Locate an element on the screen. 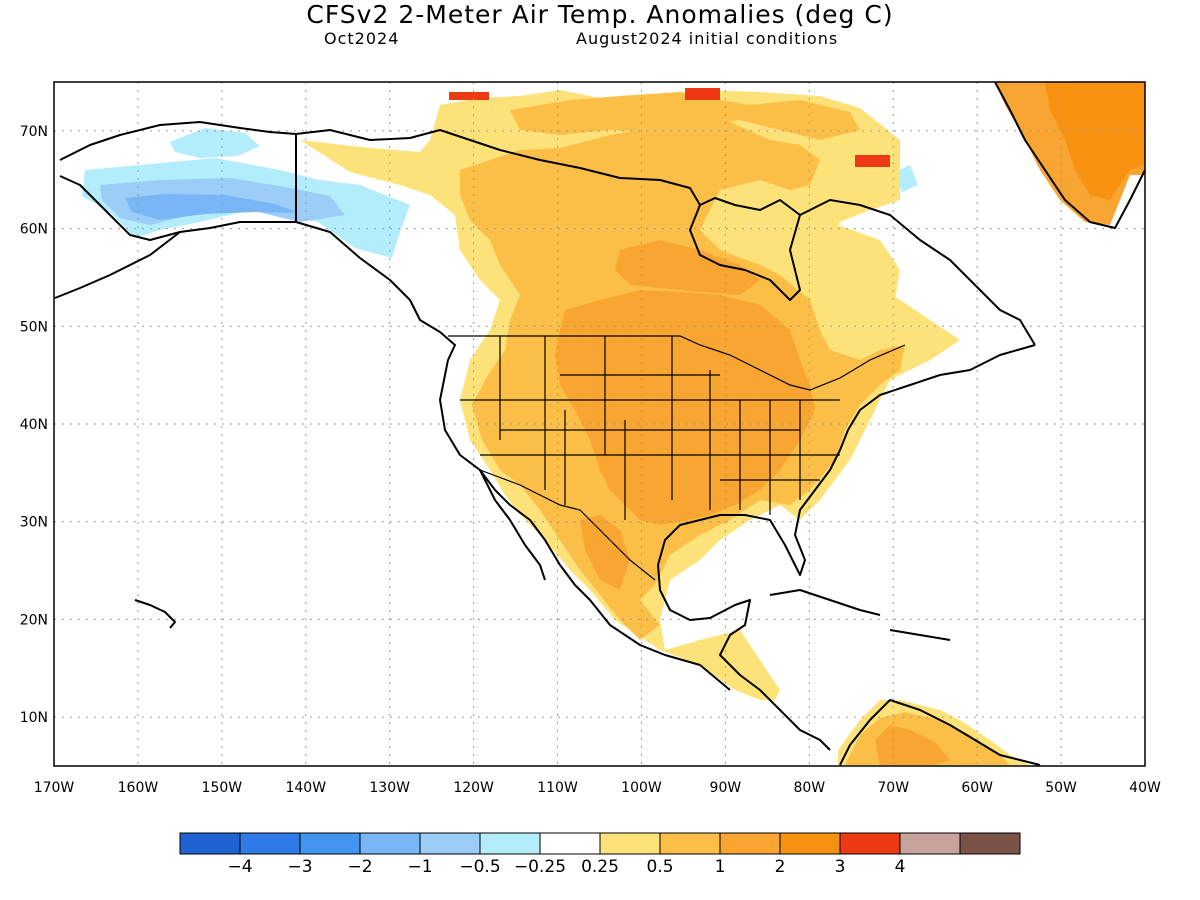 The height and width of the screenshot is (900, 1200). colorbar-labels: −4 −3 −2 −1 −0.5 −0.25 0.25 0.5 1 2 3 4 is located at coordinates (566, 867).